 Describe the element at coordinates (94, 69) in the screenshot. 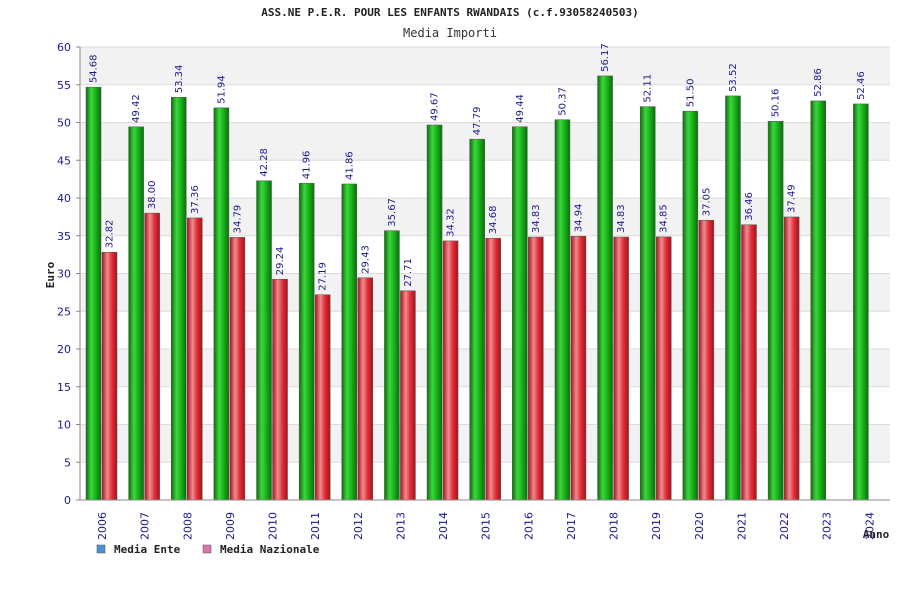

I see `data-label: 54.68` at that location.